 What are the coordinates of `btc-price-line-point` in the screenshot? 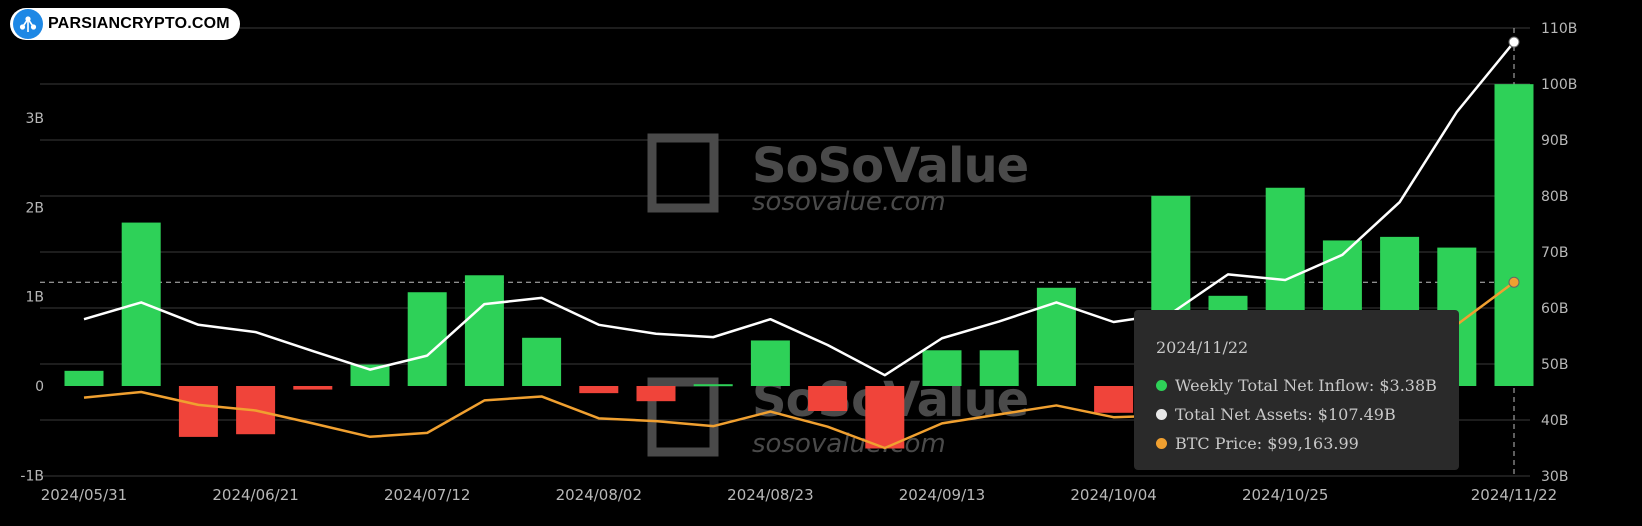 It's located at (1514, 282).